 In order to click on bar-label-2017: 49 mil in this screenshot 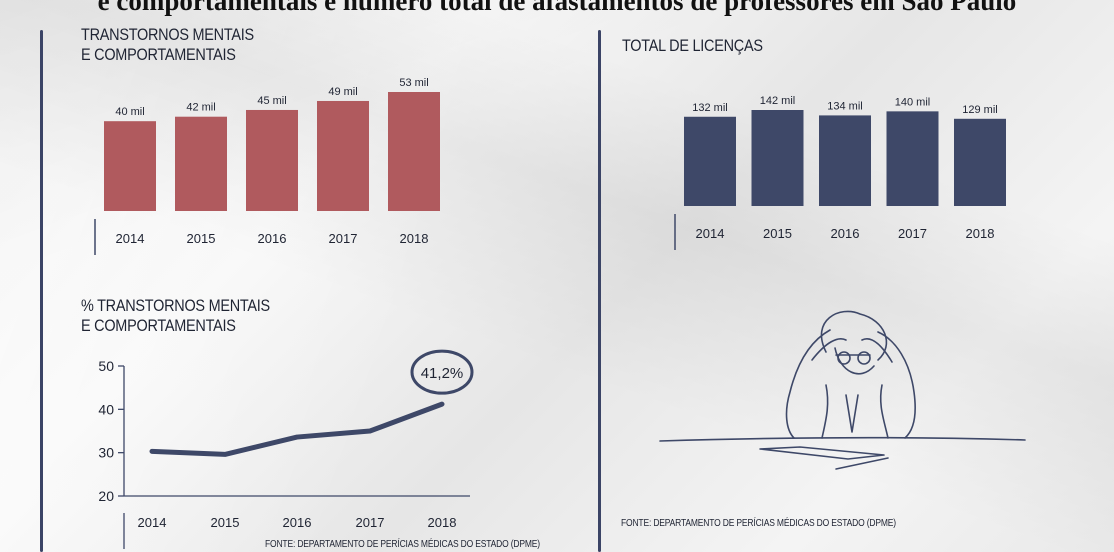, I will do `click(342, 92)`.